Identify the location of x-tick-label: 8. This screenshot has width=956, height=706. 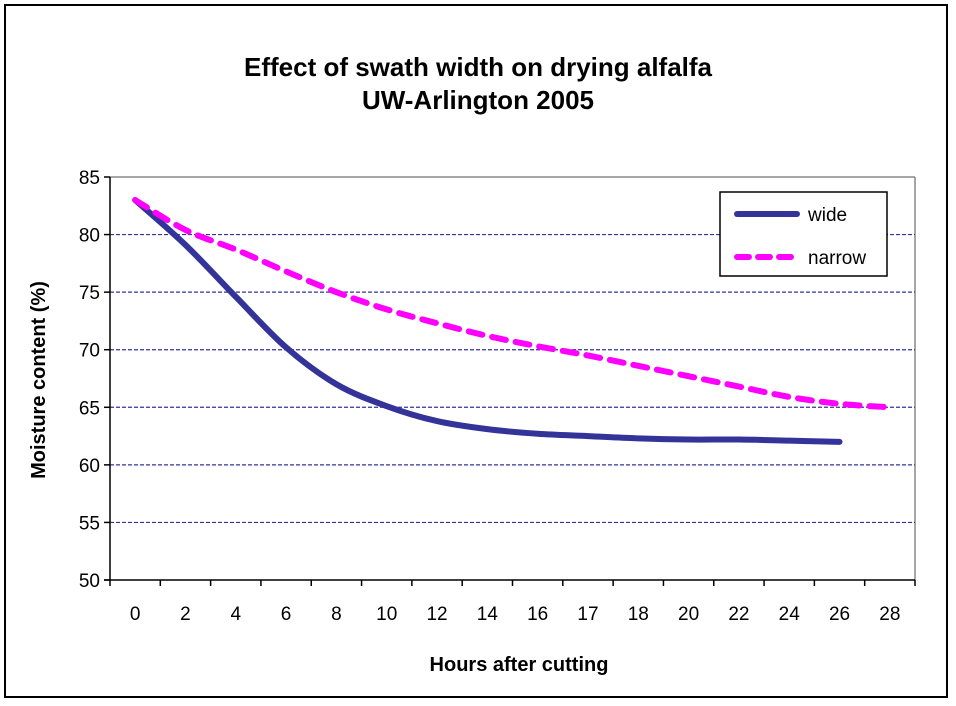
(336, 614).